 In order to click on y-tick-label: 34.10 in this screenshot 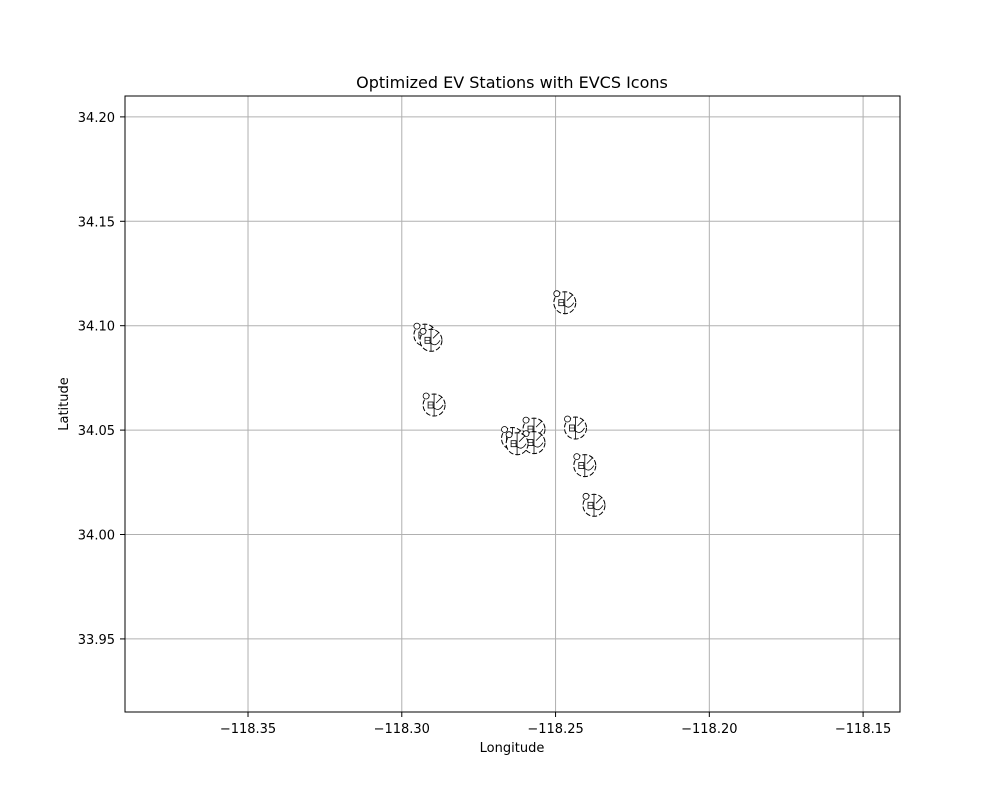, I will do `click(96, 327)`.